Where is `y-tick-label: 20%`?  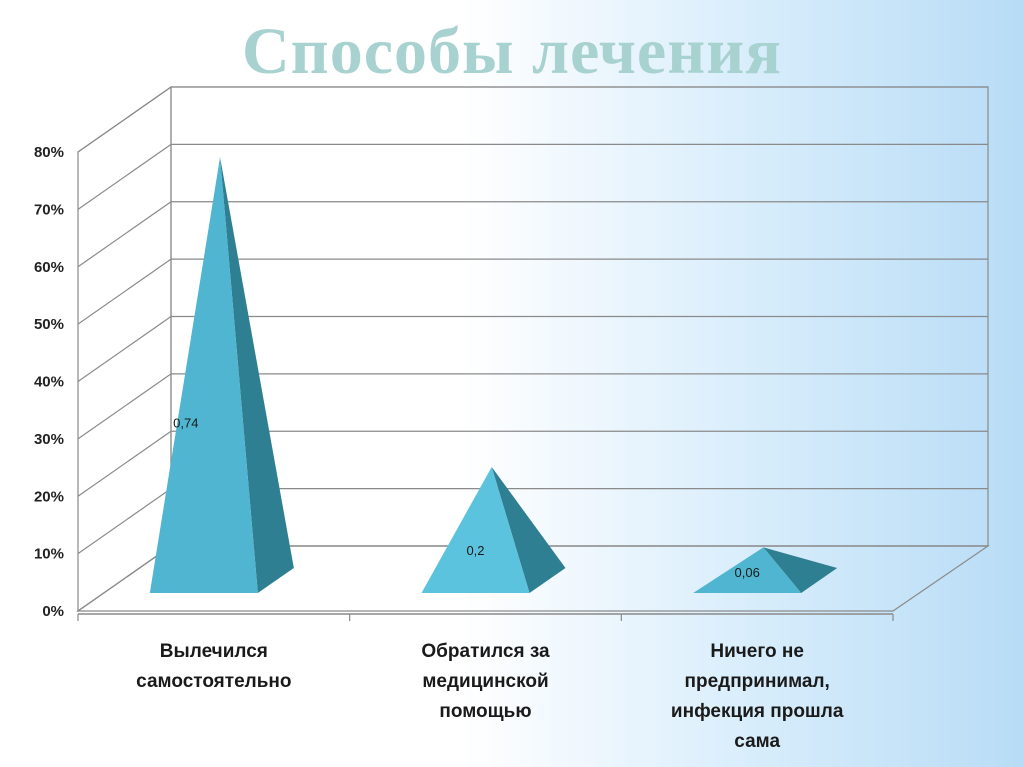 y-tick-label: 20% is located at coordinates (49, 496).